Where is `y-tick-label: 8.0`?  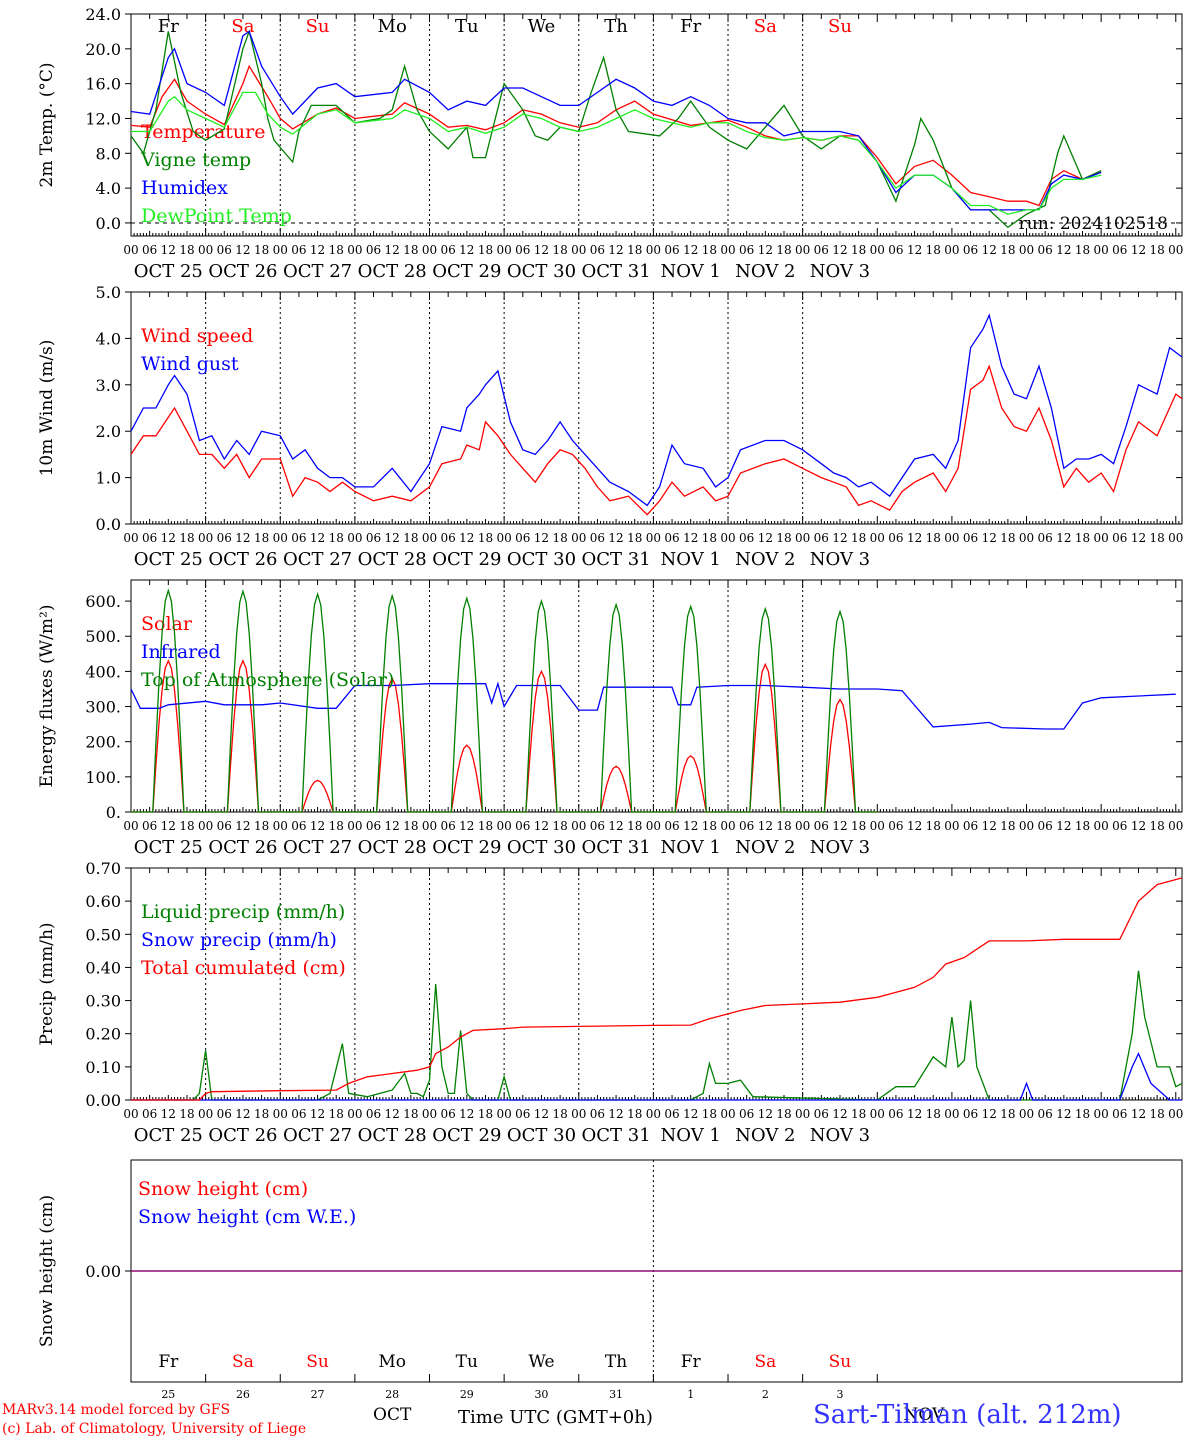
y-tick-label: 8.0 is located at coordinates (108, 153).